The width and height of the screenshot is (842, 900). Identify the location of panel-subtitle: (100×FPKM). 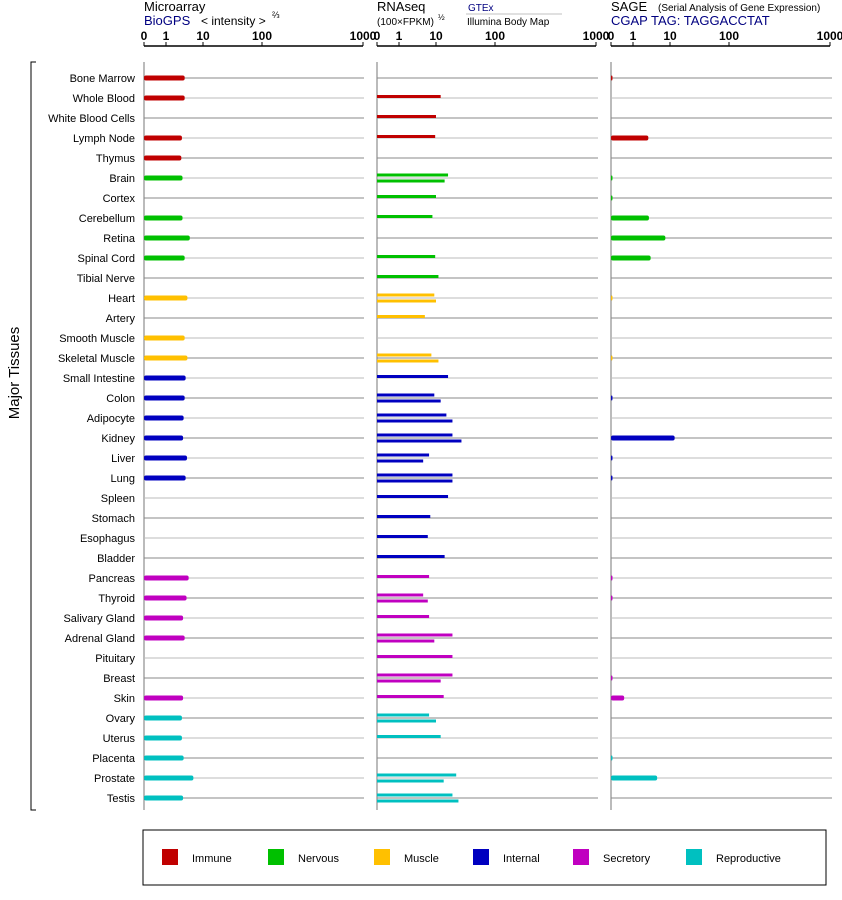
(405, 22).